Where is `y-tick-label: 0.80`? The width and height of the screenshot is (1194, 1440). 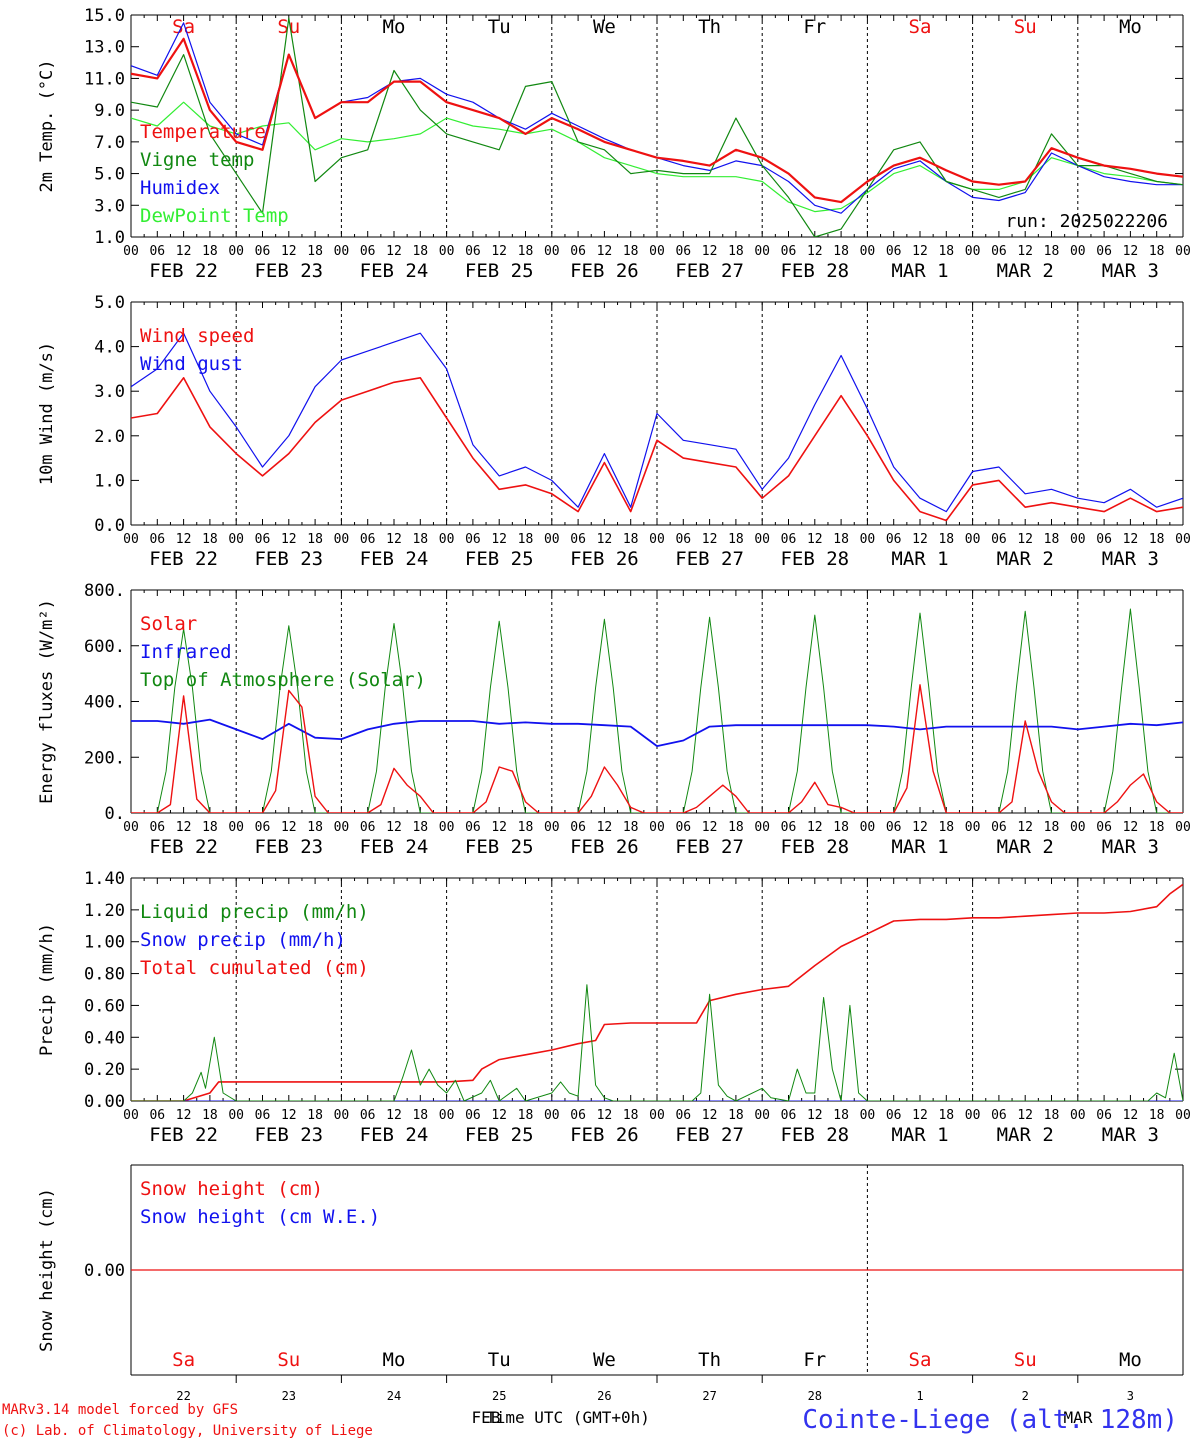 y-tick-label: 0.80 is located at coordinates (104, 975).